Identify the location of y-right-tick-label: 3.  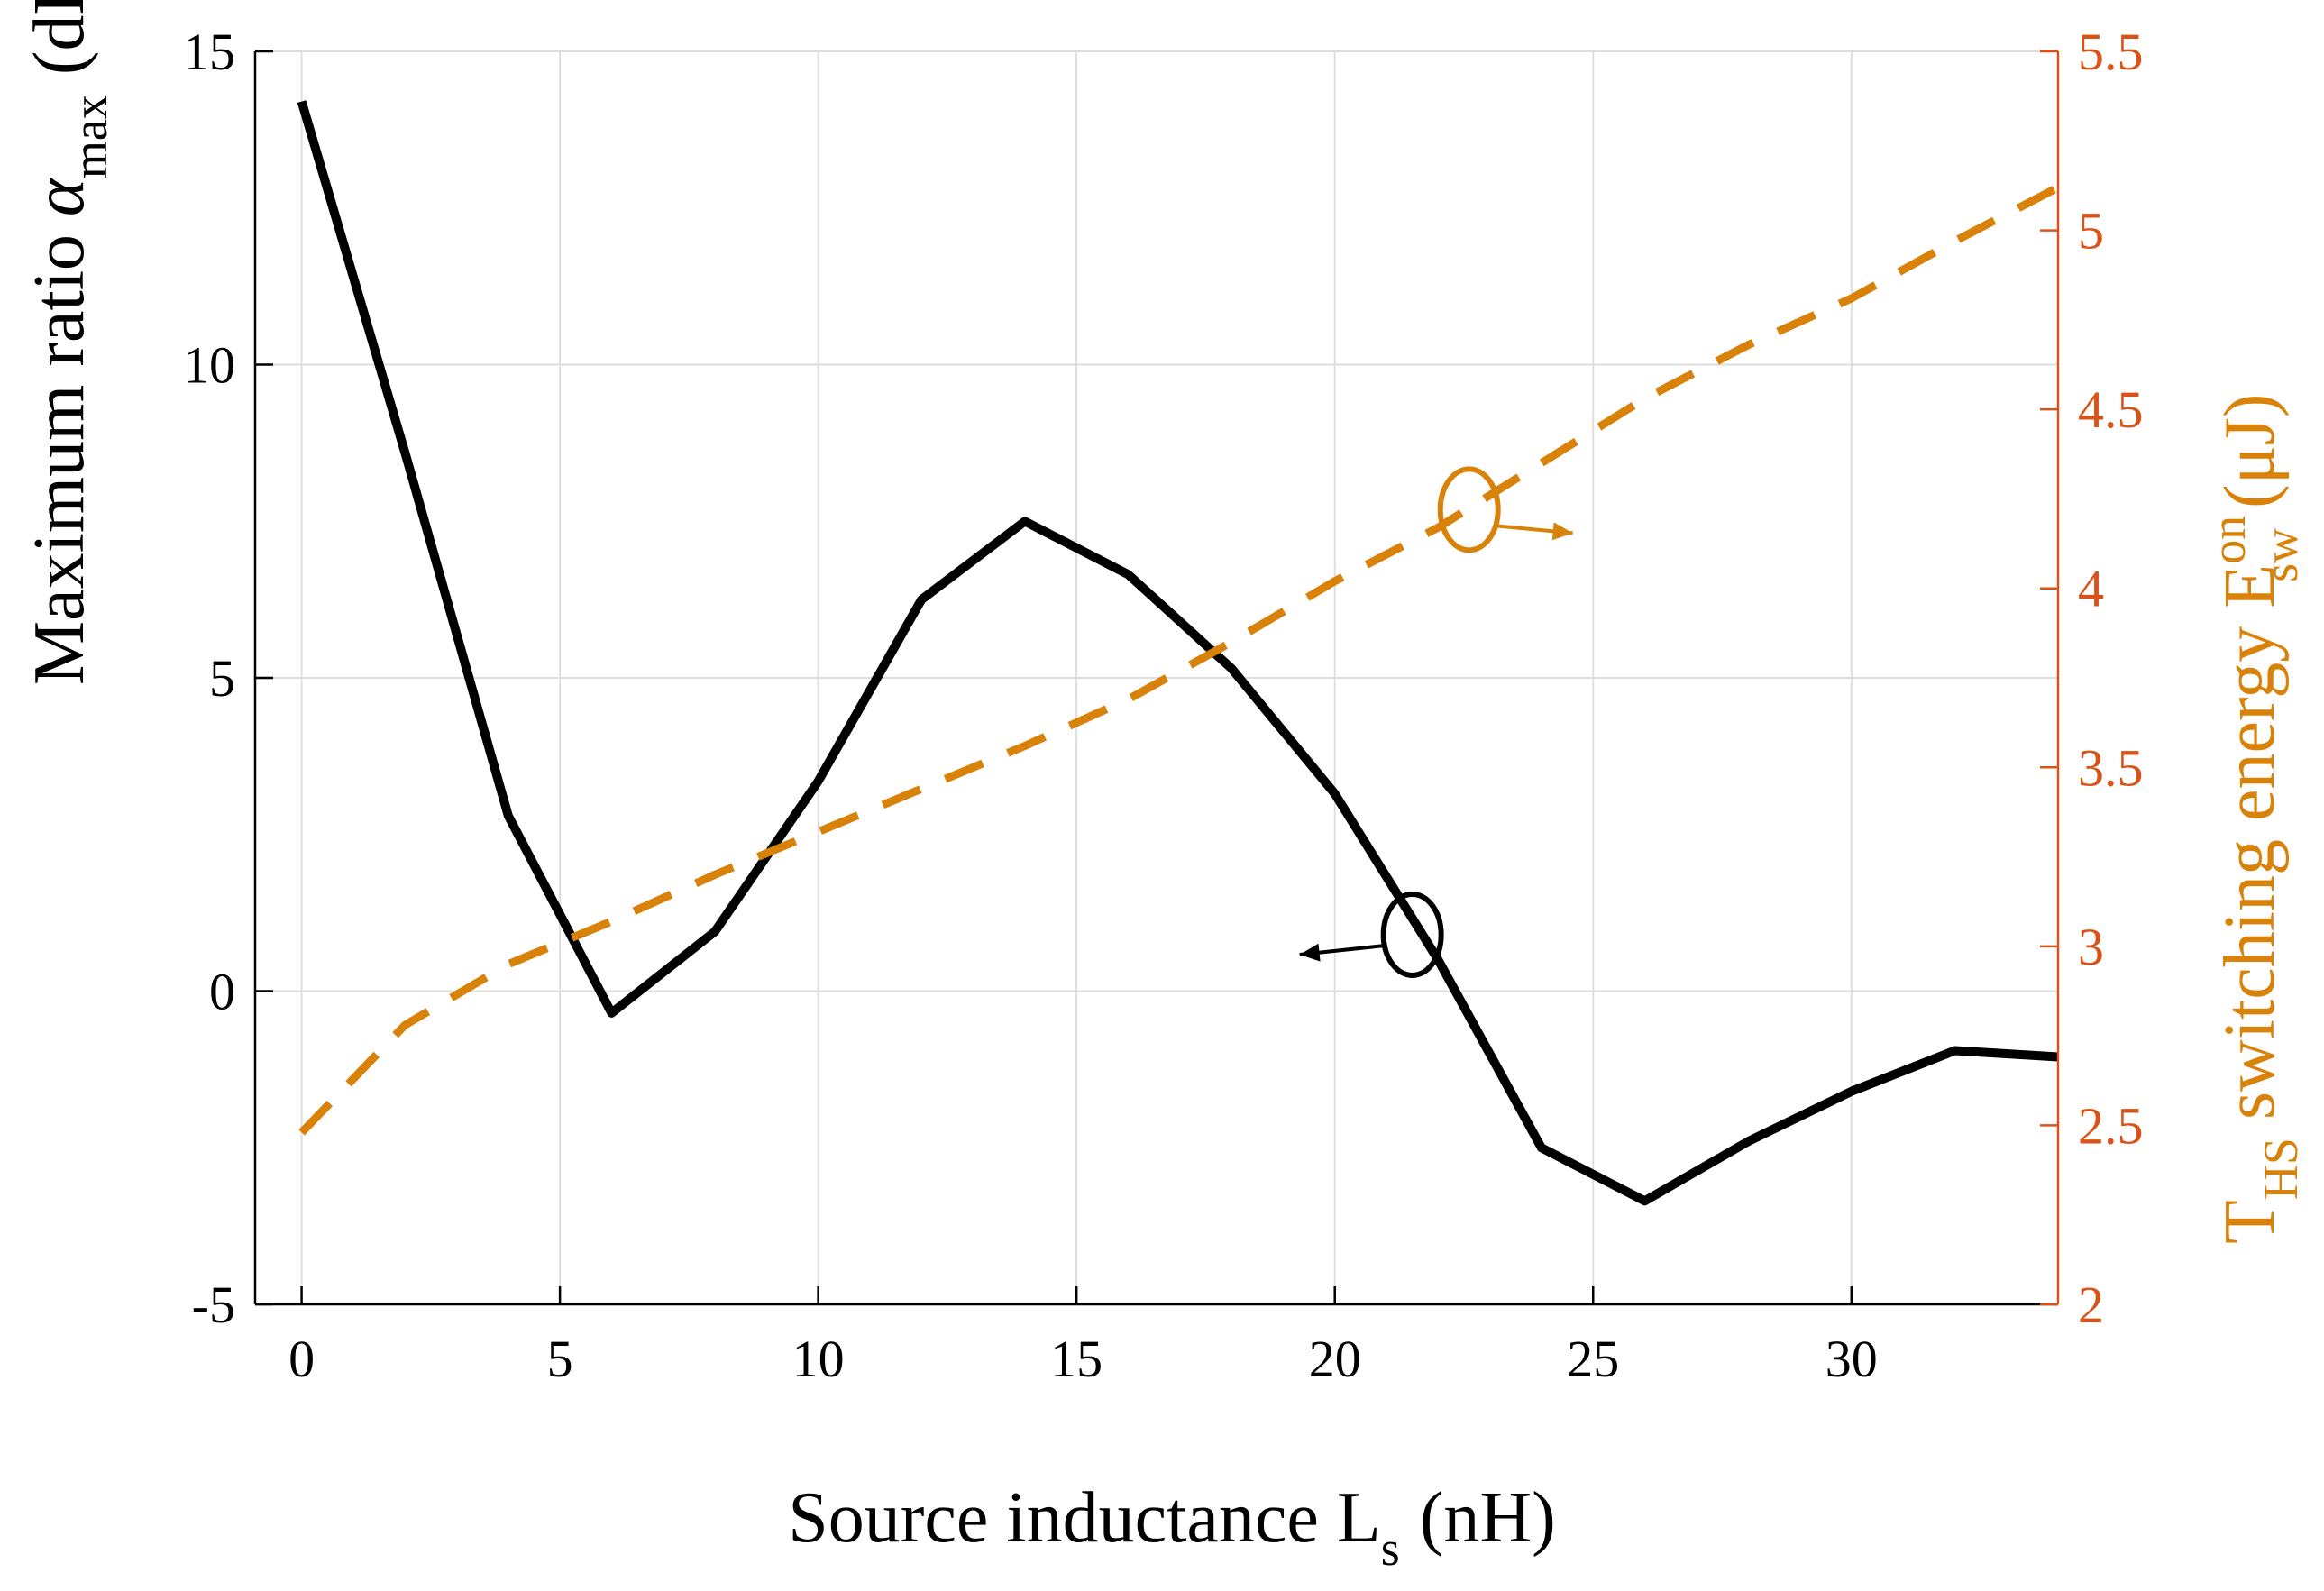
(2091, 947).